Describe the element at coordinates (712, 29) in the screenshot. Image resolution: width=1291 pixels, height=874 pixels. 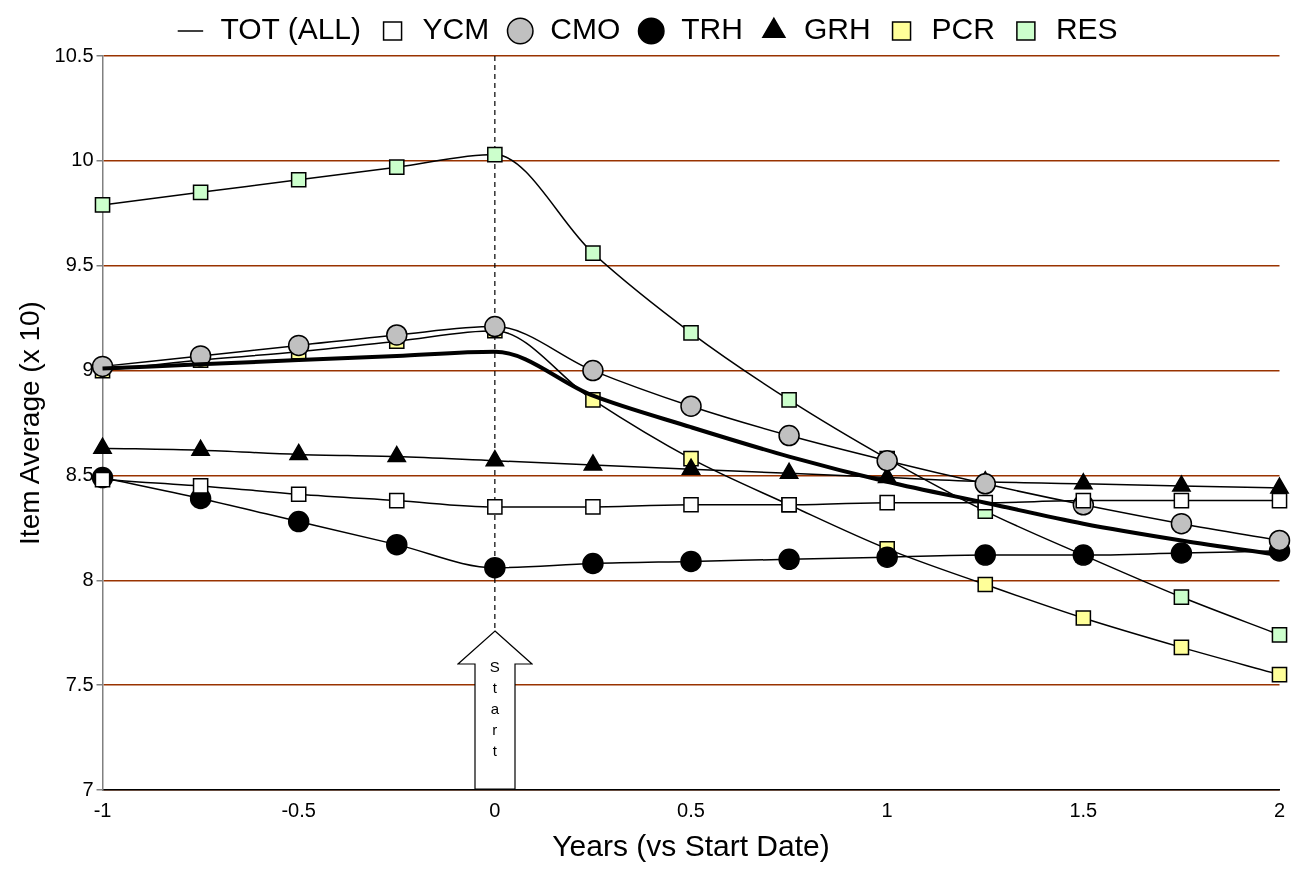
I see `legend-label: TRH` at that location.